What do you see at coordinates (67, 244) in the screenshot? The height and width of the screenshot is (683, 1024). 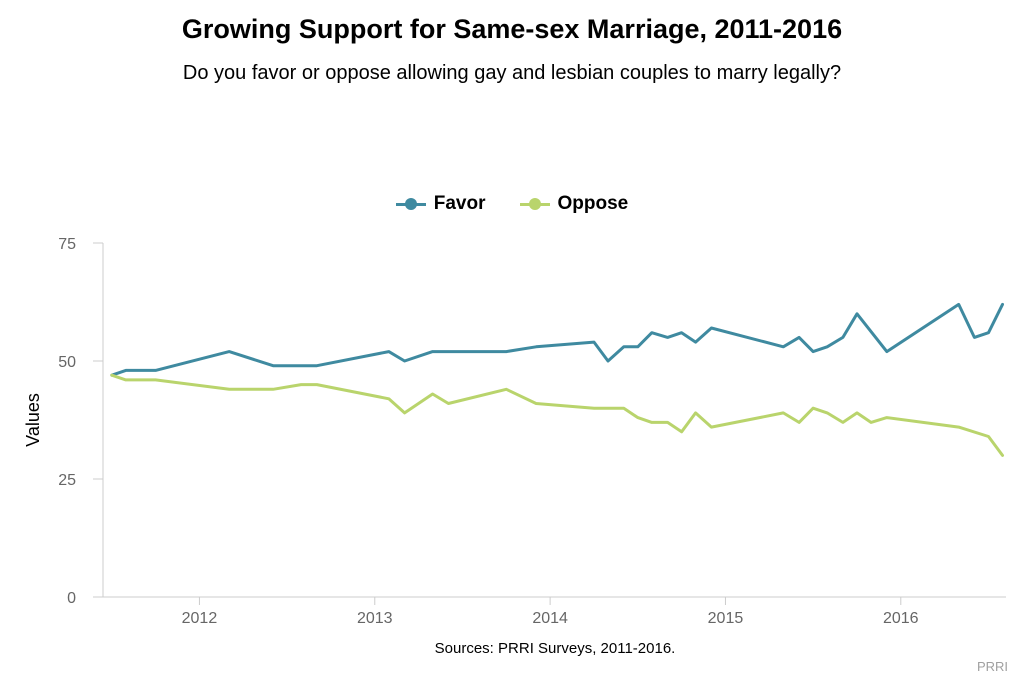 I see `y-tick-label: 75` at bounding box center [67, 244].